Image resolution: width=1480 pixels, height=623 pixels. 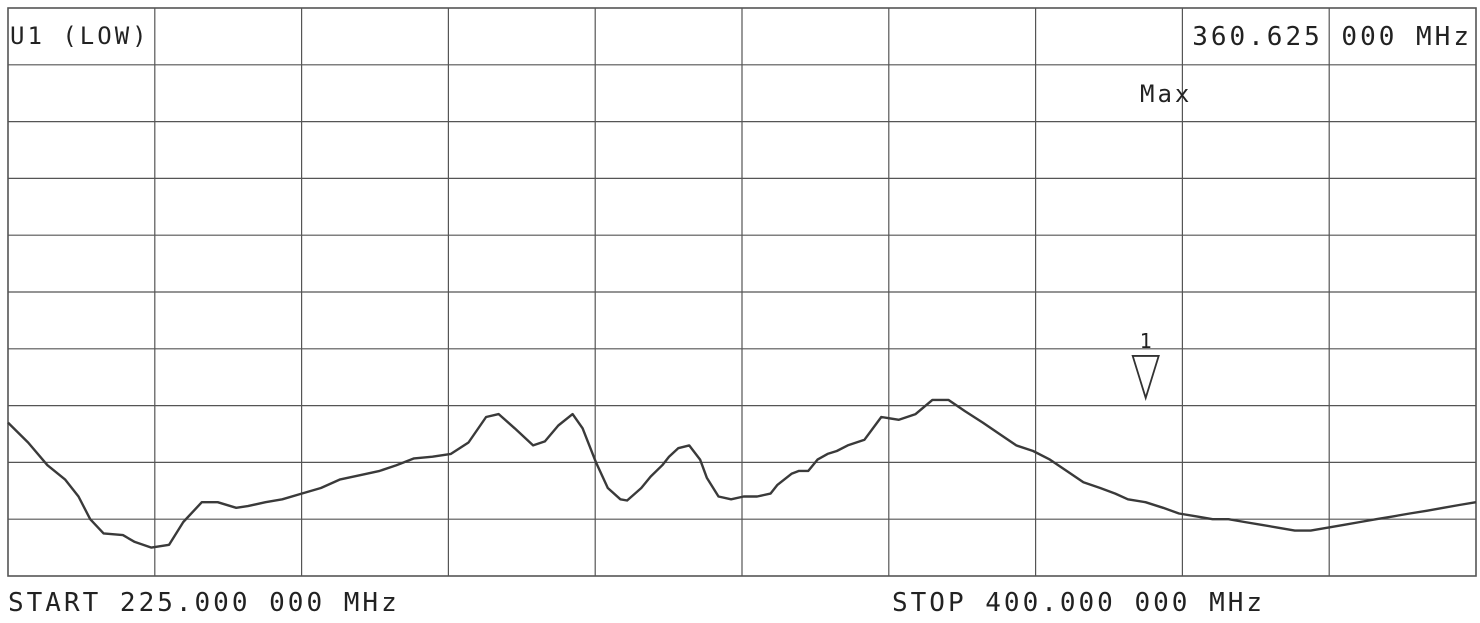 I want to click on marker-1: 1, so click(x=1145, y=365).